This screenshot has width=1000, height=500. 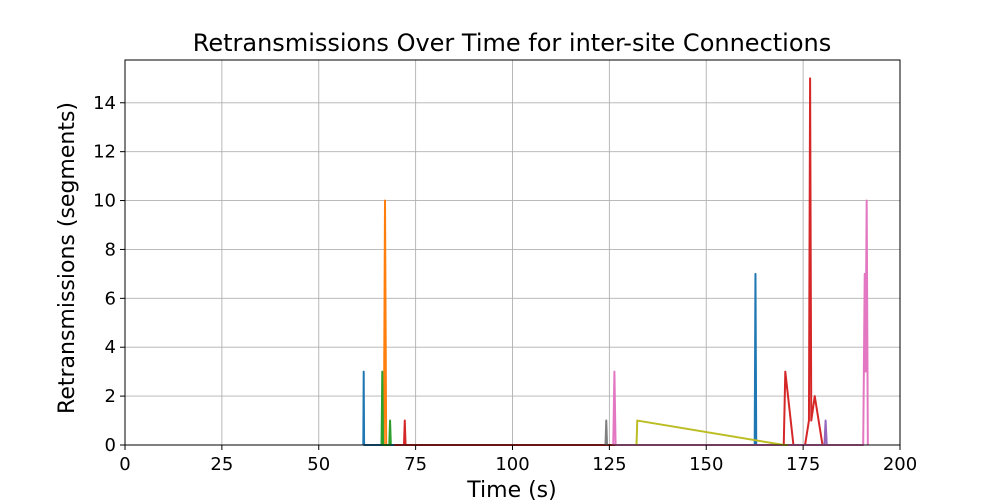 I want to click on x-tick-label: 50, so click(x=318, y=464).